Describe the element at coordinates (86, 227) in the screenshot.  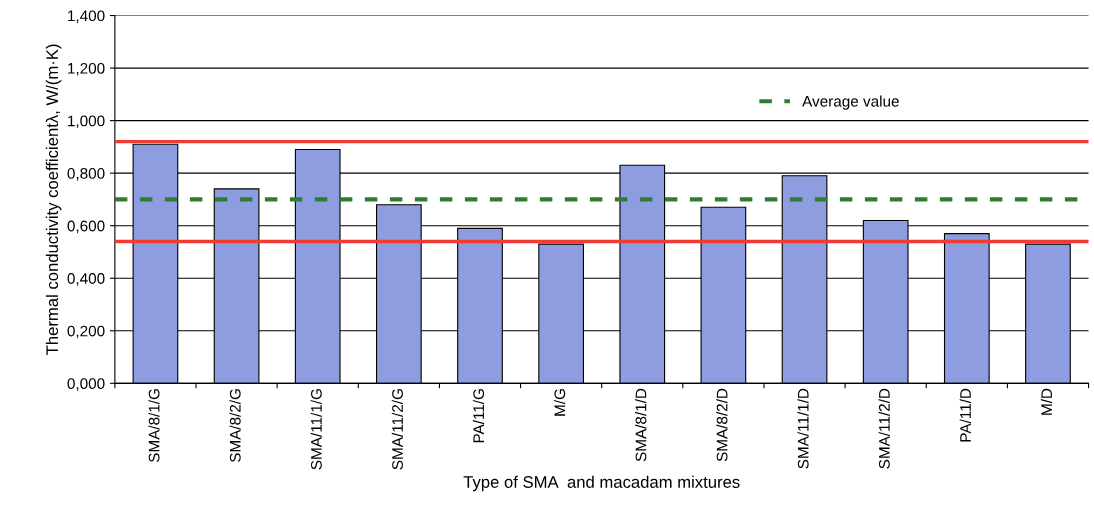
I see `y-tick-label: 0,600` at that location.